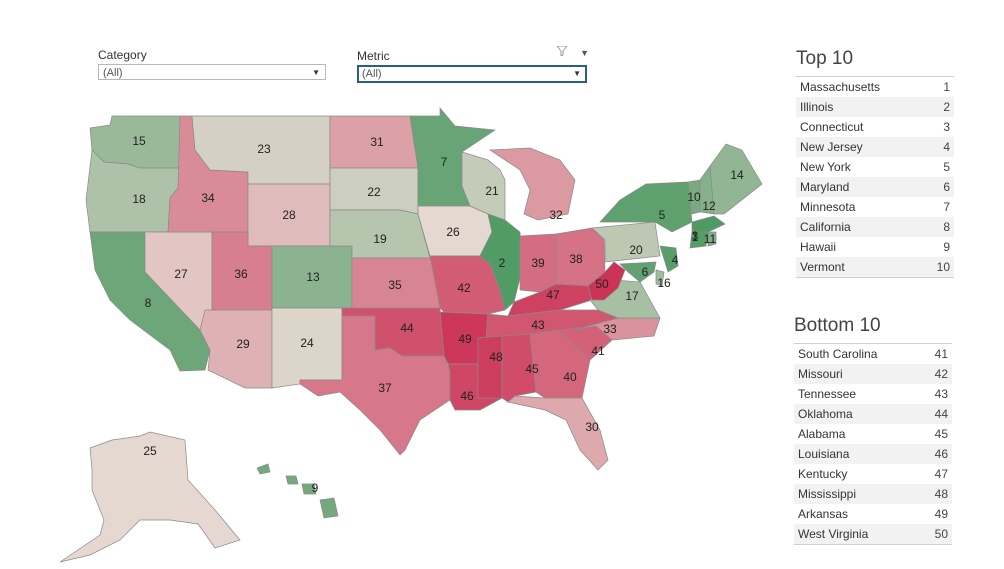 This screenshot has height=569, width=1004. What do you see at coordinates (646, 207) in the screenshot?
I see `state-ny` at bounding box center [646, 207].